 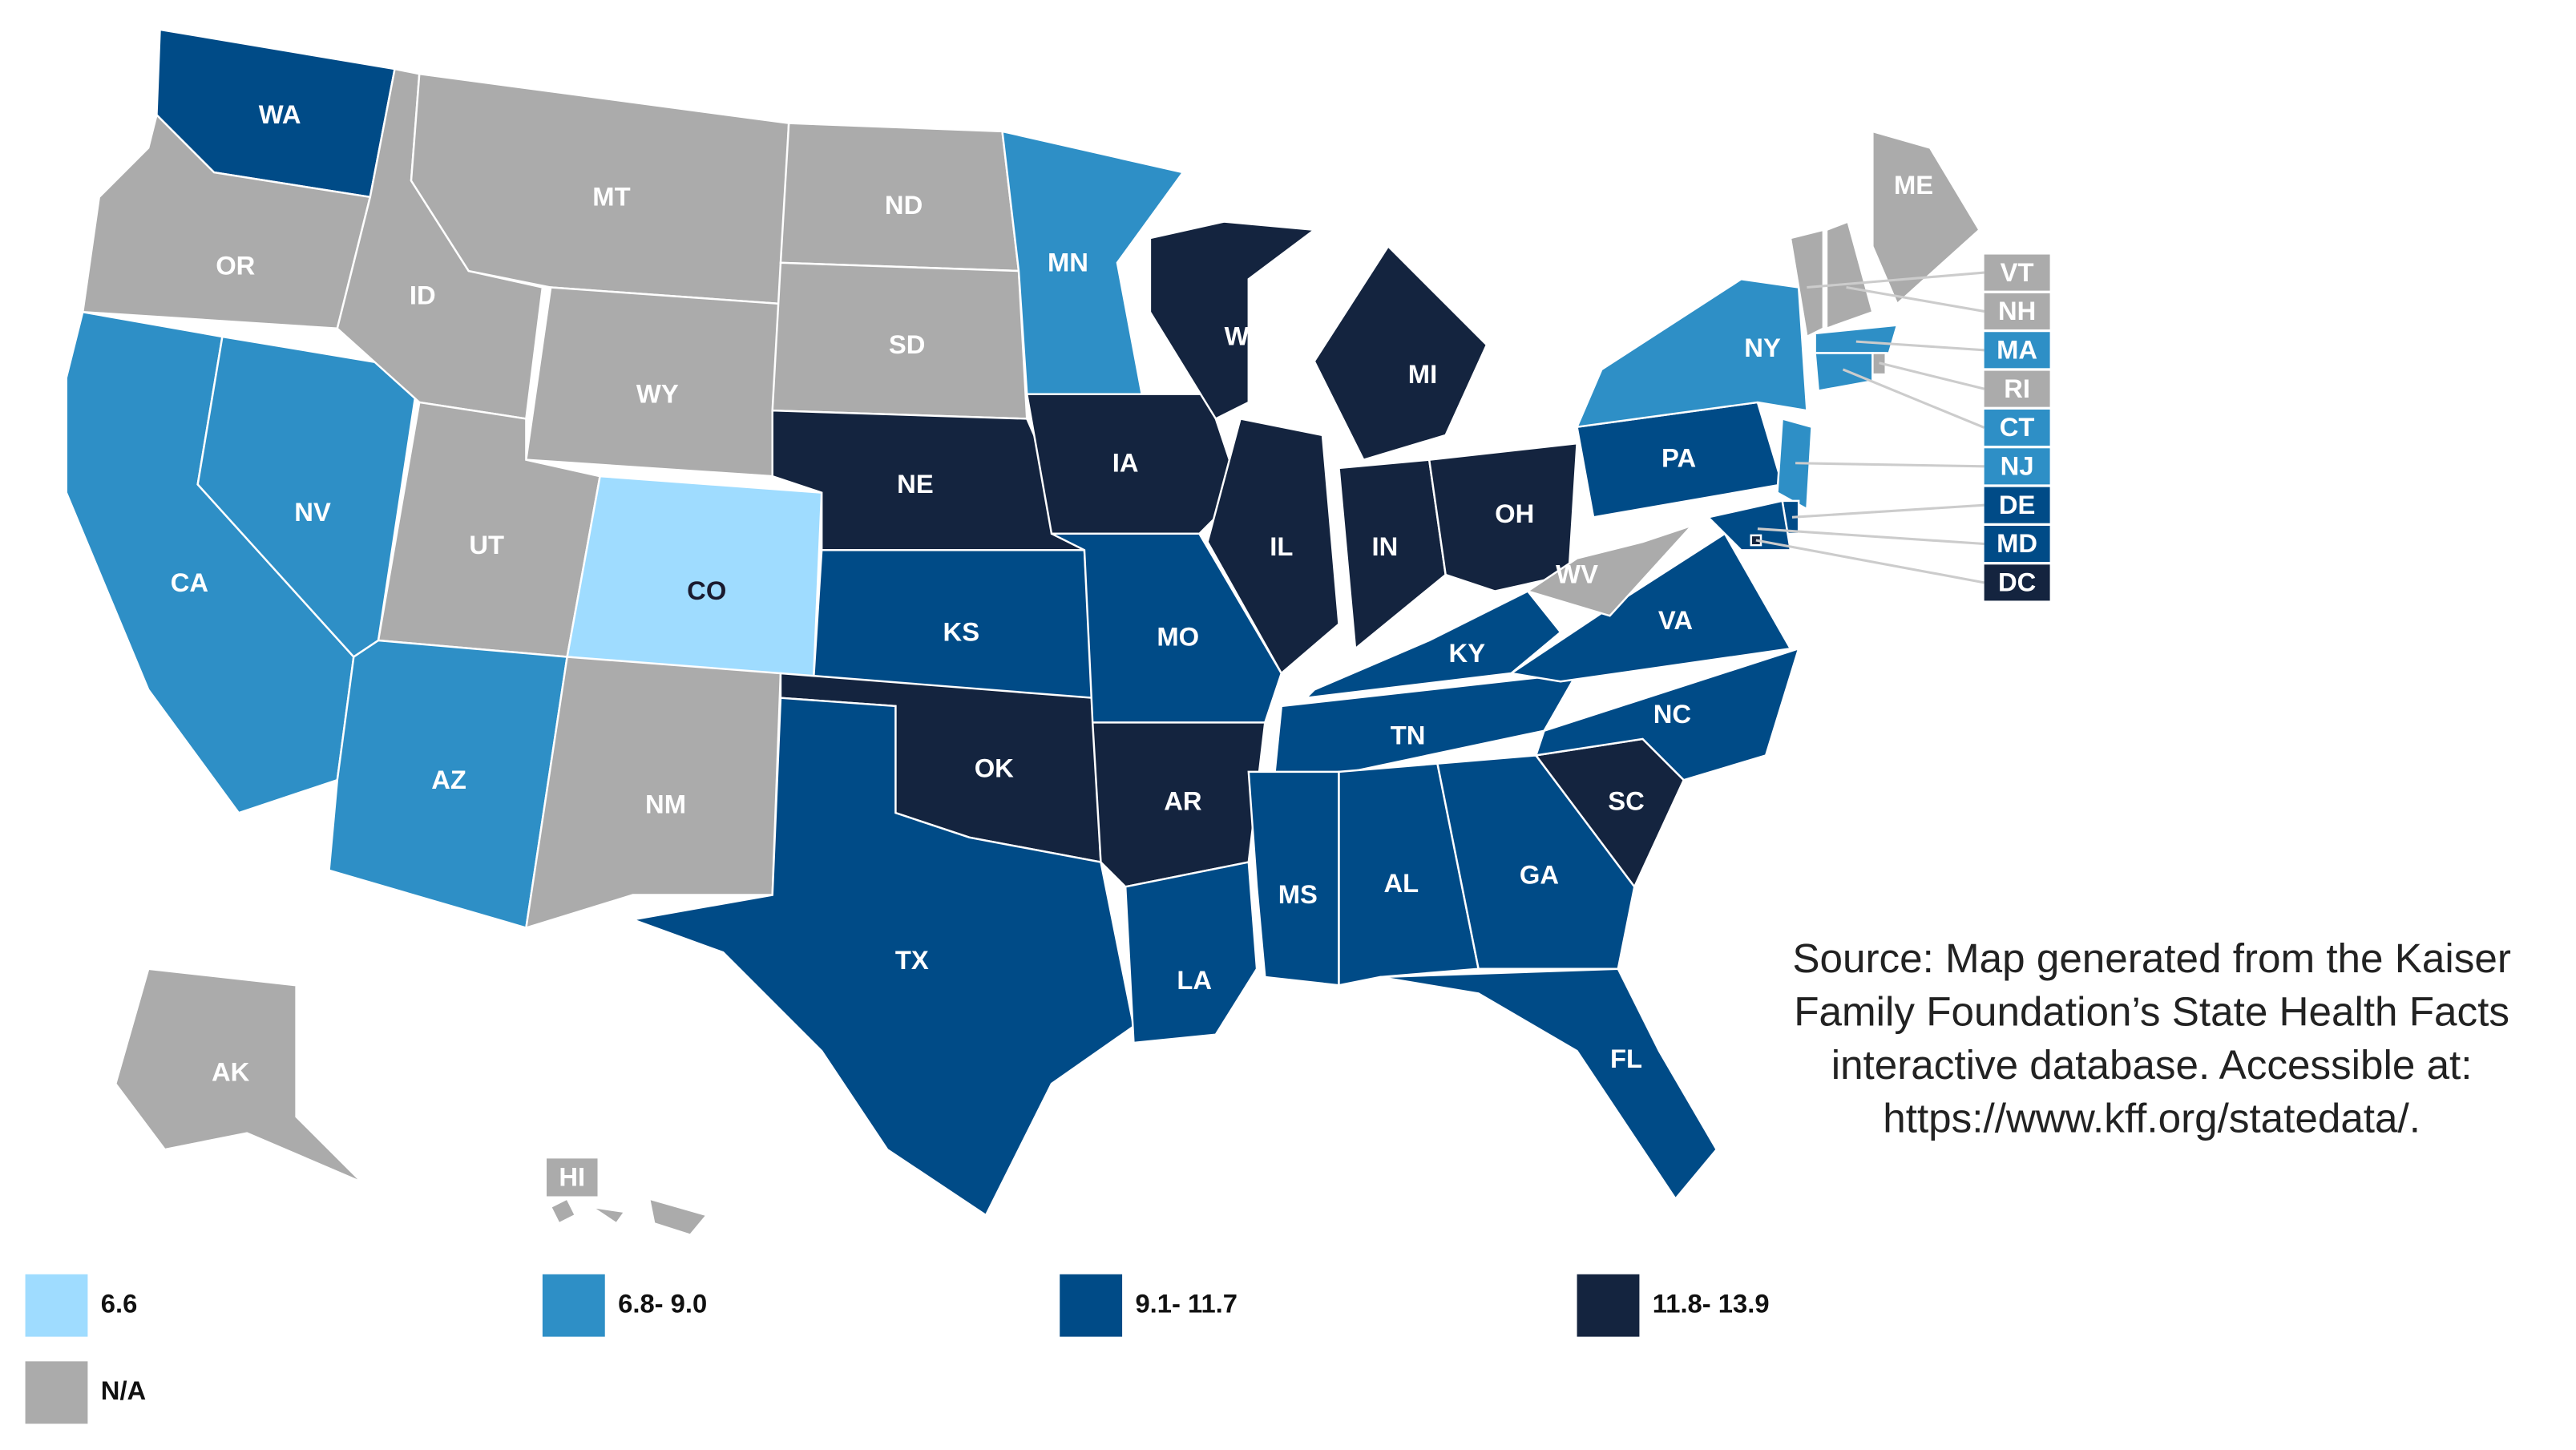 I want to click on legend-label: 11.8- 13.9, so click(x=1712, y=1303).